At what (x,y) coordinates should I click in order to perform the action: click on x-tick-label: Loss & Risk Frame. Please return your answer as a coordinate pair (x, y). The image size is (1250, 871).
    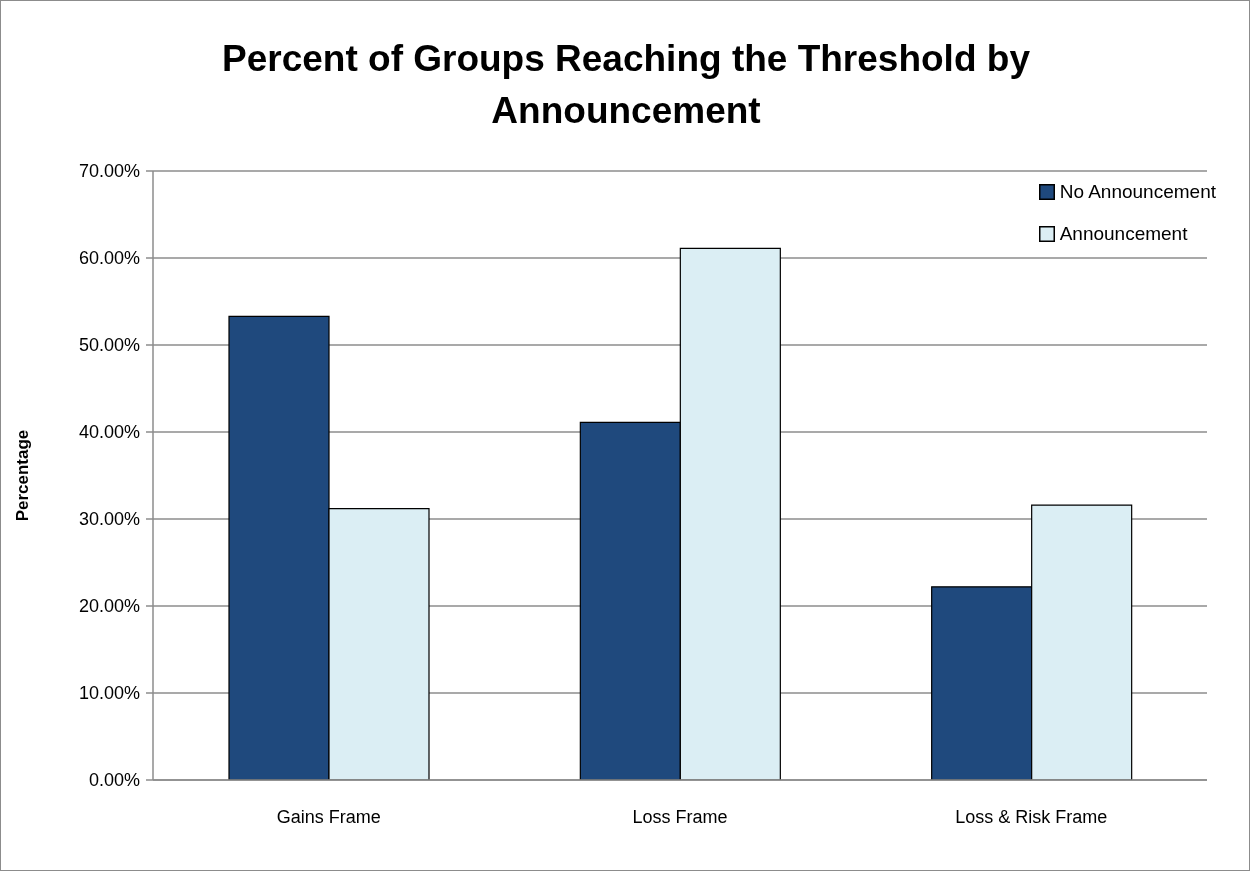
    Looking at the image, I should click on (1031, 816).